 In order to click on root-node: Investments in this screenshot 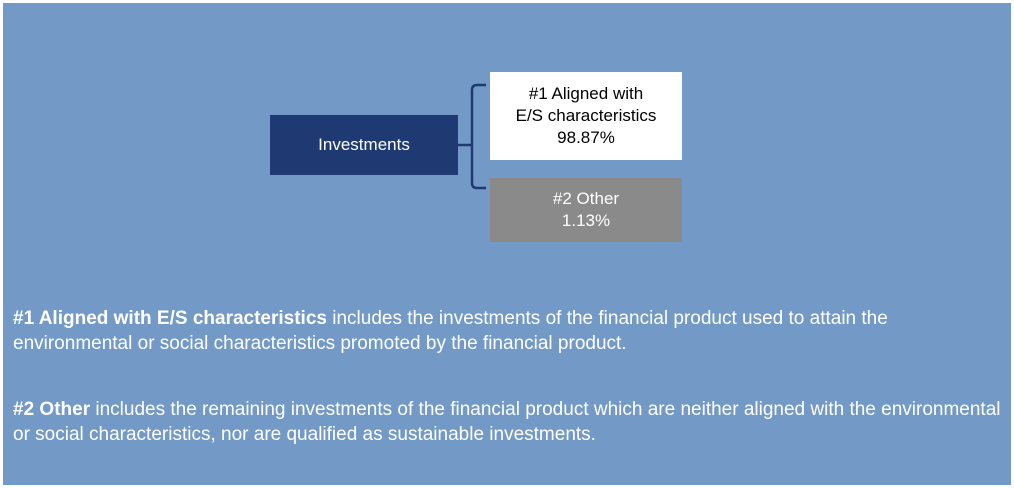, I will do `click(364, 145)`.